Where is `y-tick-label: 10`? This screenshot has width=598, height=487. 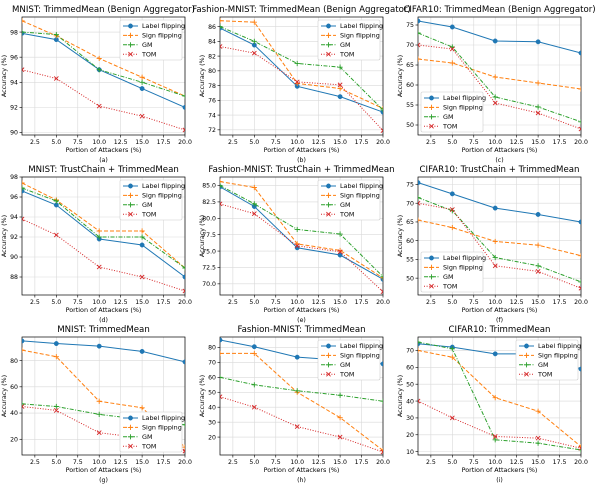
y-tick-label: 10 is located at coordinates (410, 452).